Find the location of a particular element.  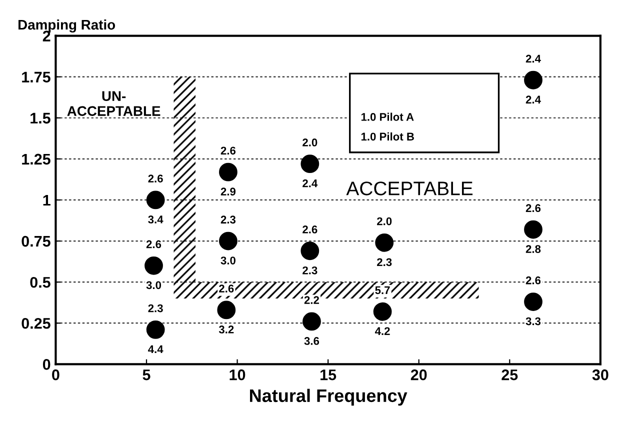

x-tick-label: 30 is located at coordinates (600, 374).